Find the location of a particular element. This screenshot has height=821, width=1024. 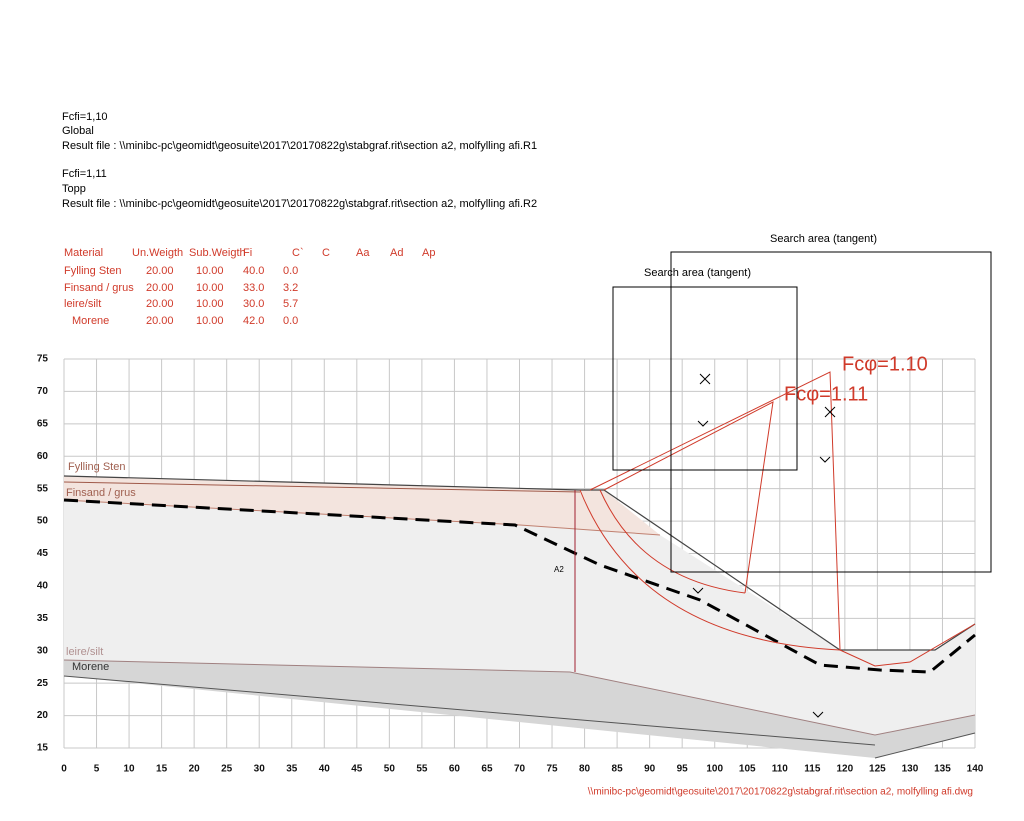

slip-circle-topp is located at coordinates (672, 541).